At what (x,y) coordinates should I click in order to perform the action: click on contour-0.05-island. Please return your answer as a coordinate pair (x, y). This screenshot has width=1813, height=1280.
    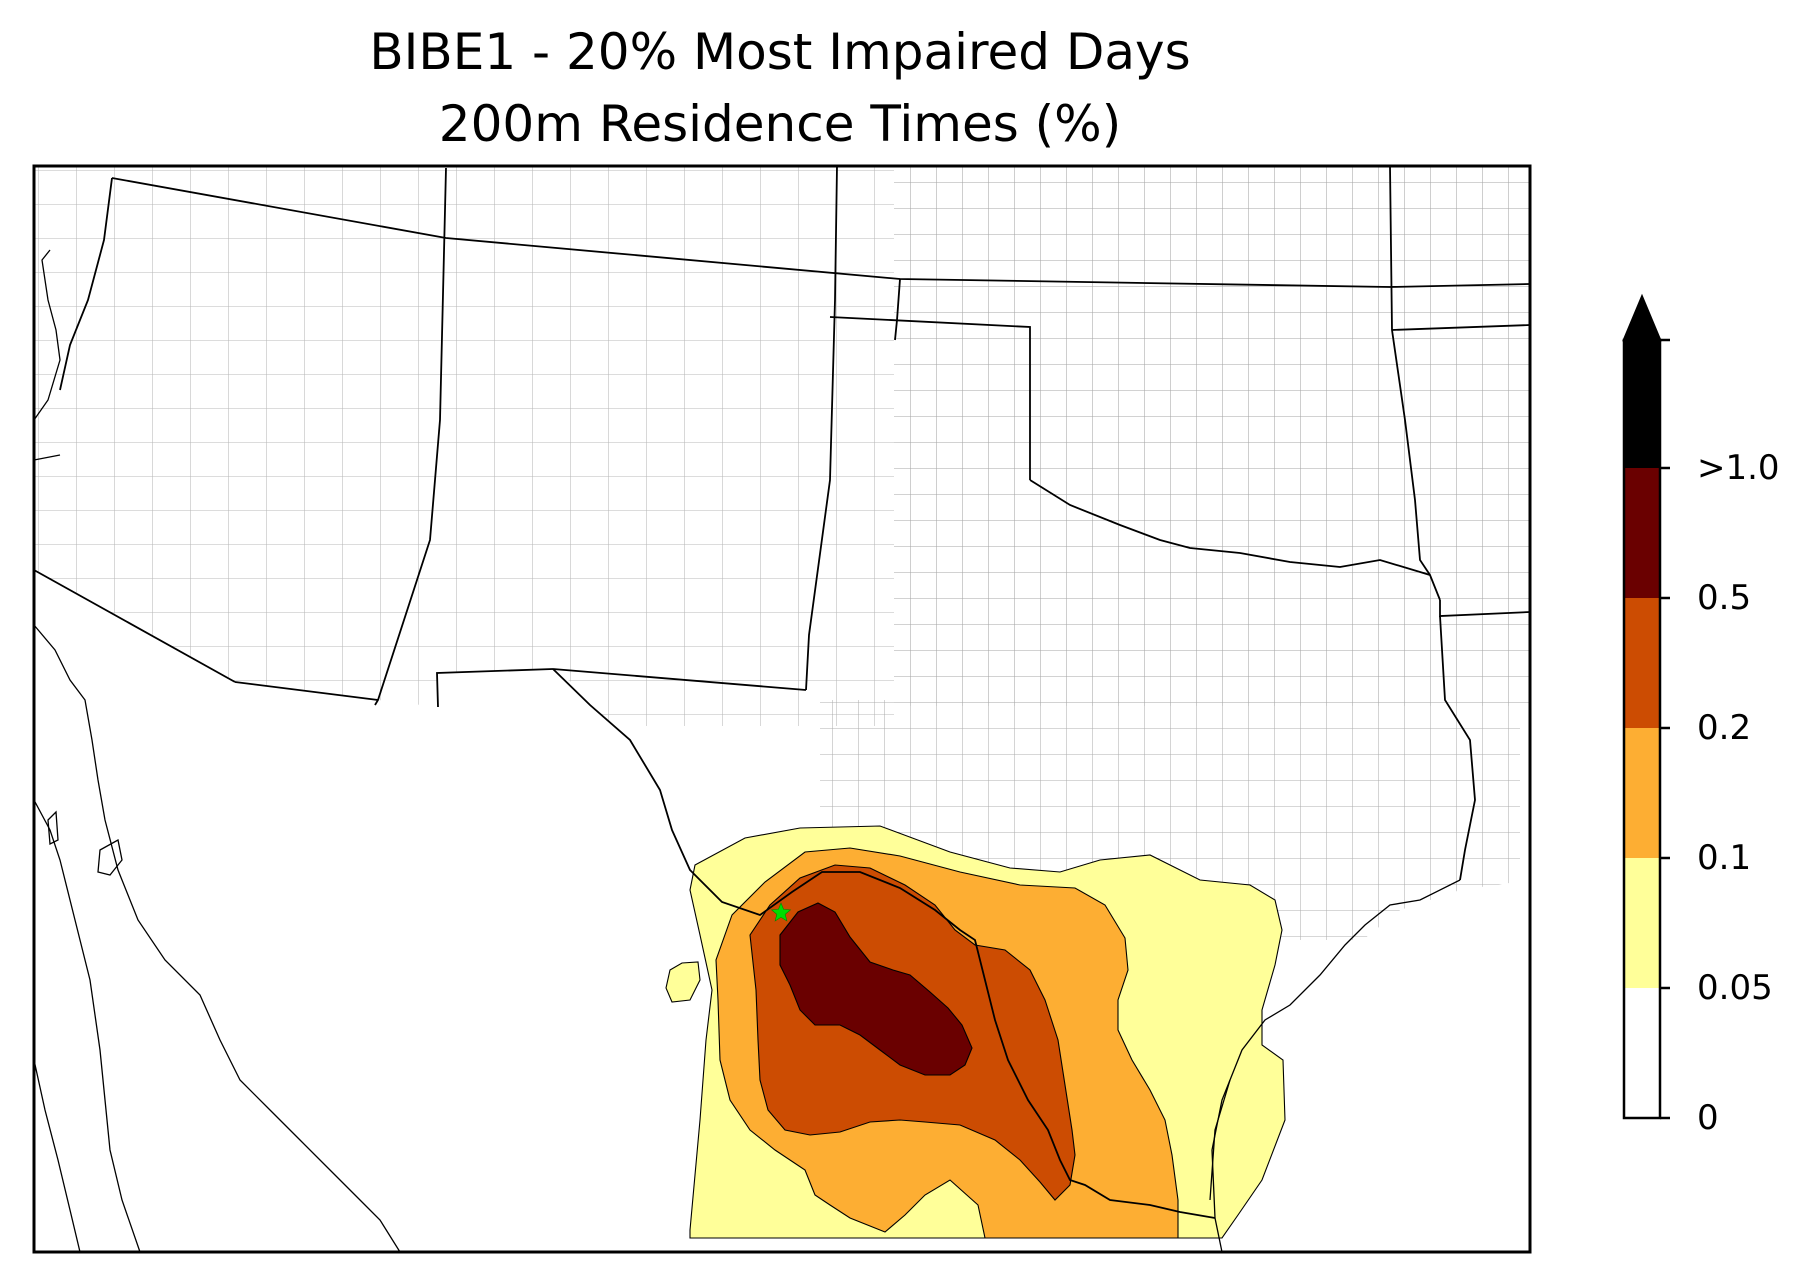
    Looking at the image, I should click on (683, 982).